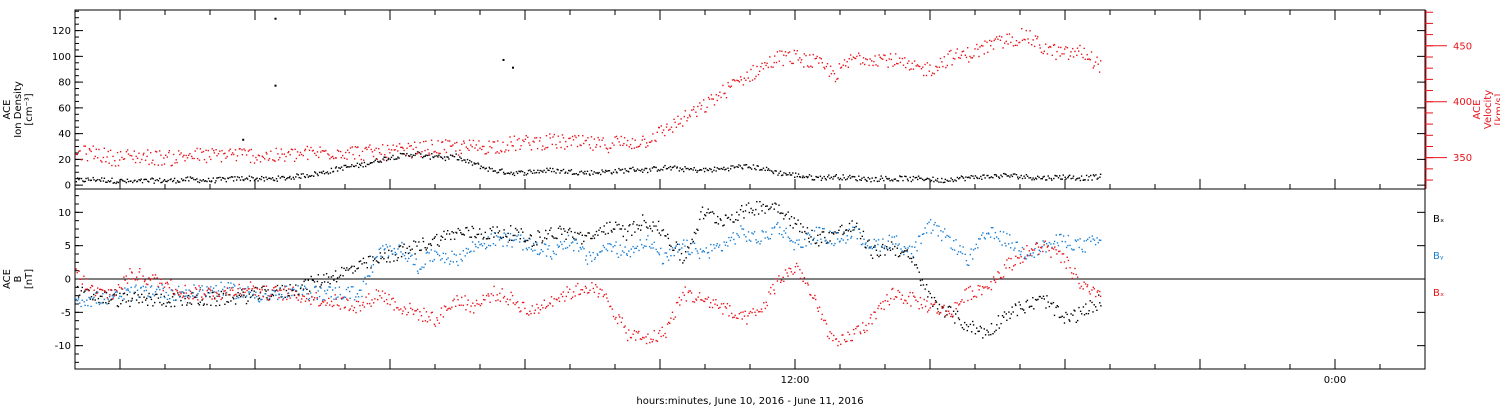  Describe the element at coordinates (1488, 109) in the screenshot. I see `velocity-axis-title-line: Velocity` at that location.